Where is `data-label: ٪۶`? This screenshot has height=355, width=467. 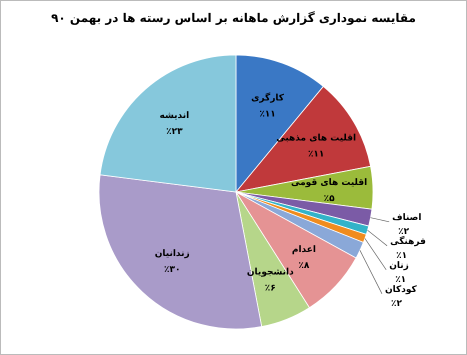
data-label: ٪۶ is located at coordinates (270, 289).